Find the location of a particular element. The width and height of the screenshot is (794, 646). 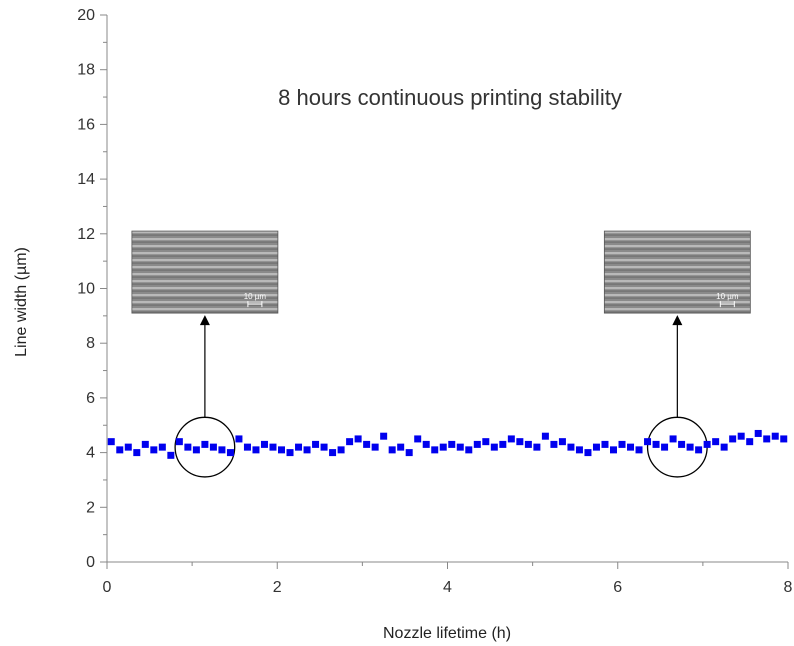

y-tick-label: 10 is located at coordinates (86, 289).